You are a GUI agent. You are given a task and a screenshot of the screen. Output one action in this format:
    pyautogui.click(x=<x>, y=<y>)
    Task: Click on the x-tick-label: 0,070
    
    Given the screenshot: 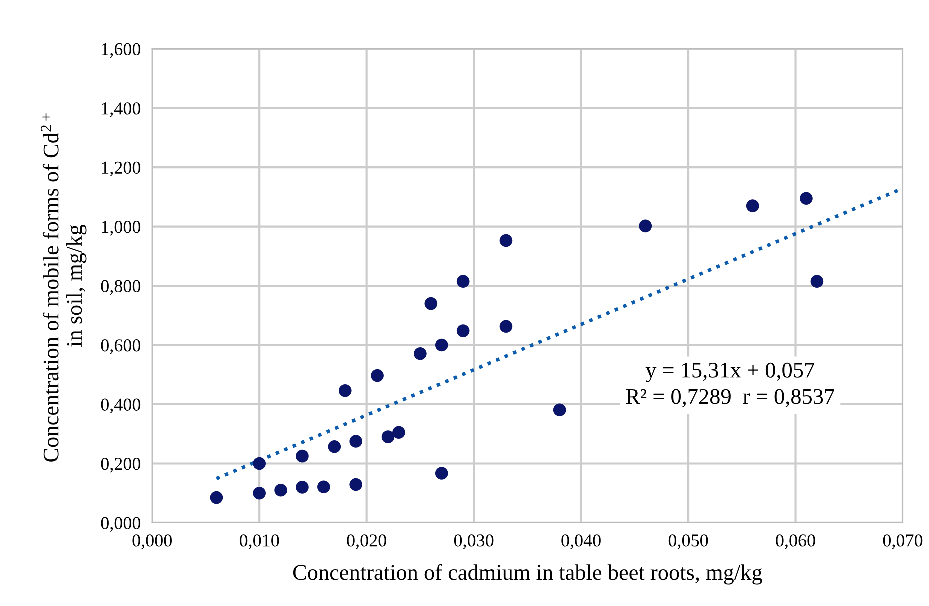 What is the action you would take?
    pyautogui.click(x=903, y=542)
    